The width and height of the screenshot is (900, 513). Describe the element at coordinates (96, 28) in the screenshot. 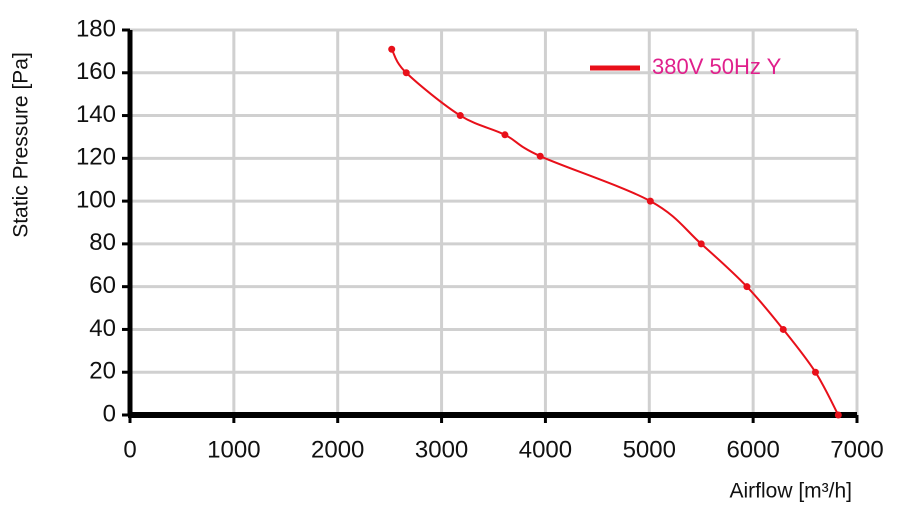

I see `y-tick-label: 180` at that location.